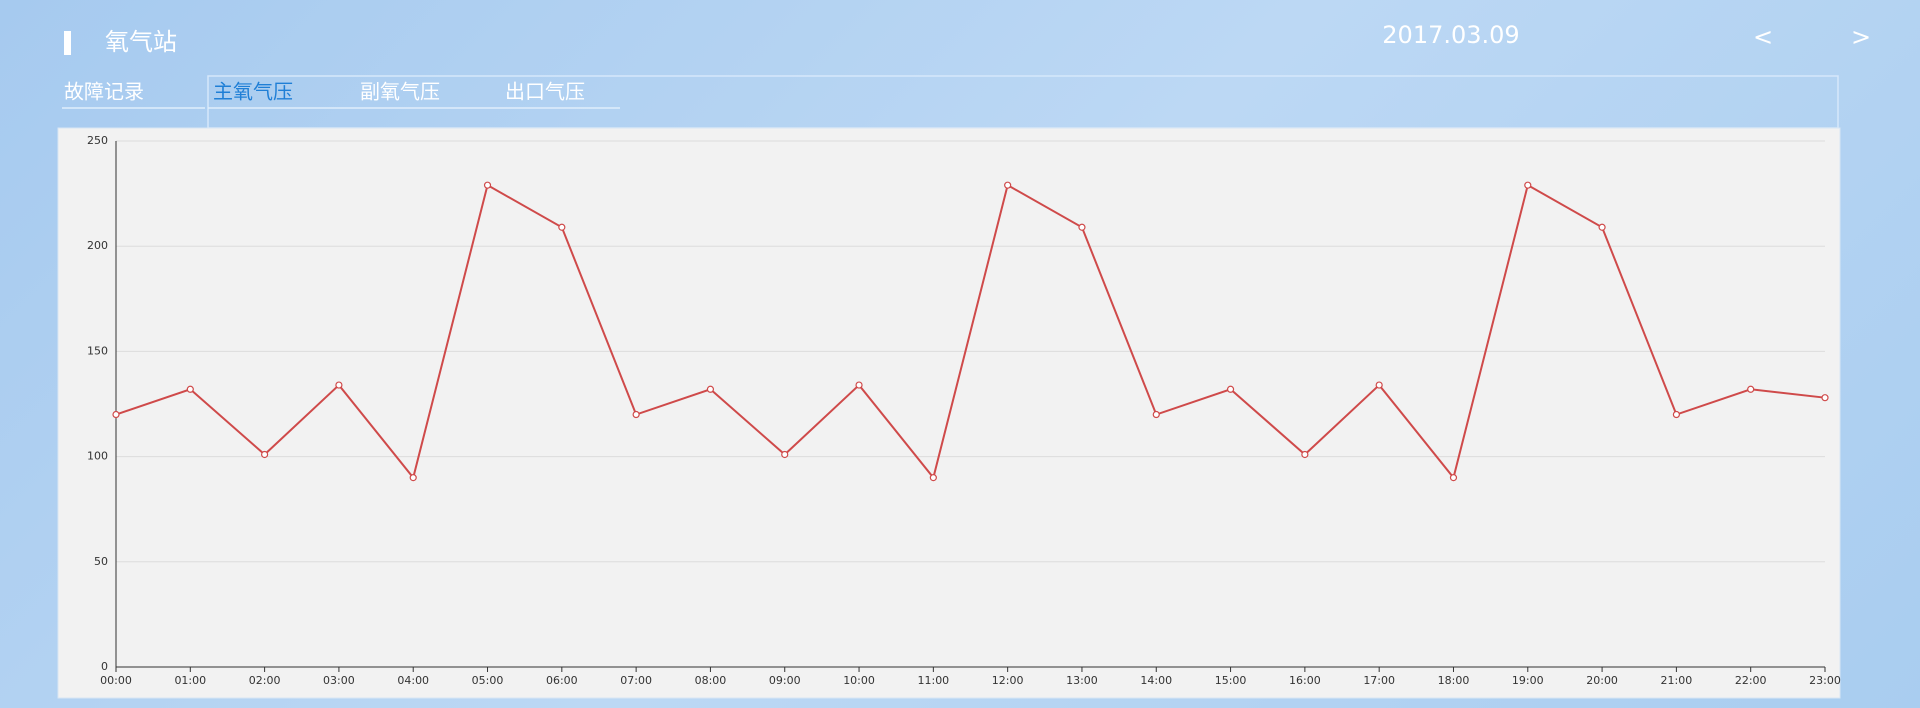 The width and height of the screenshot is (1920, 708). Describe the element at coordinates (1602, 680) in the screenshot. I see `x-tick-label: 20:00` at that location.